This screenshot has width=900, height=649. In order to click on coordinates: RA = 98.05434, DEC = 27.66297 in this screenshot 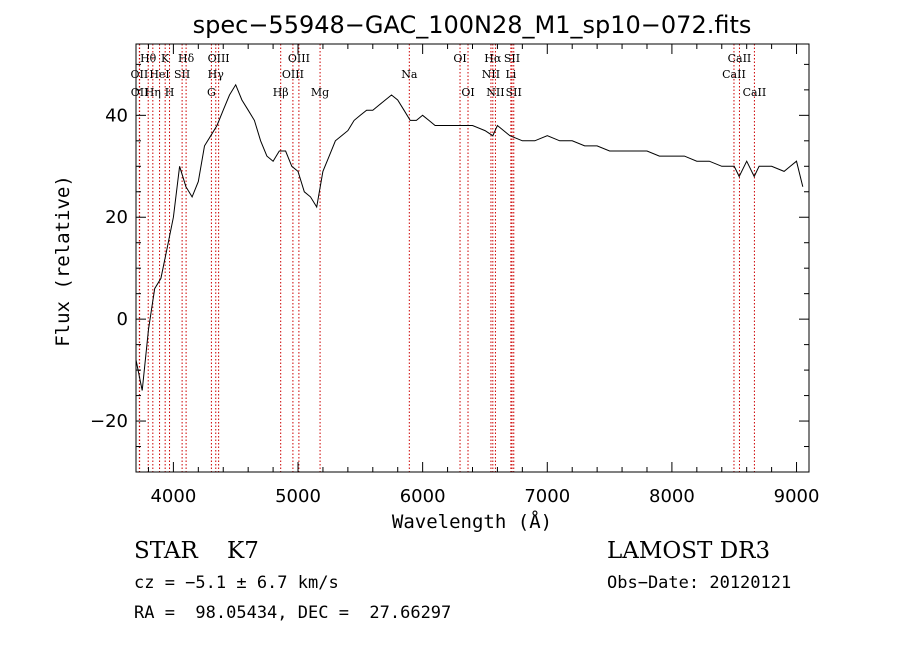, I will do `click(293, 613)`.